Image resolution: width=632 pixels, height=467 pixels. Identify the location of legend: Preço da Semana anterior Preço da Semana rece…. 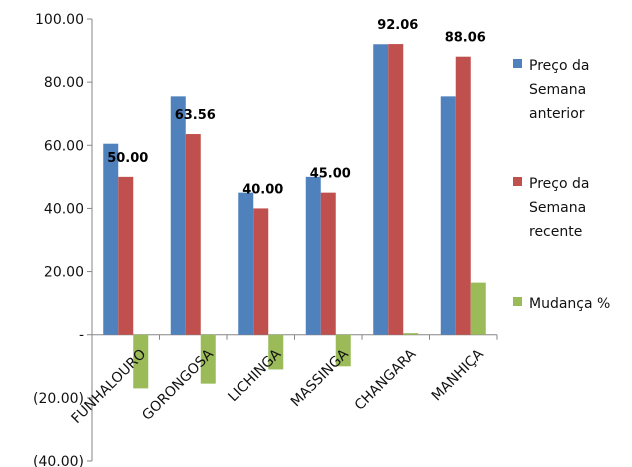
(561, 185).